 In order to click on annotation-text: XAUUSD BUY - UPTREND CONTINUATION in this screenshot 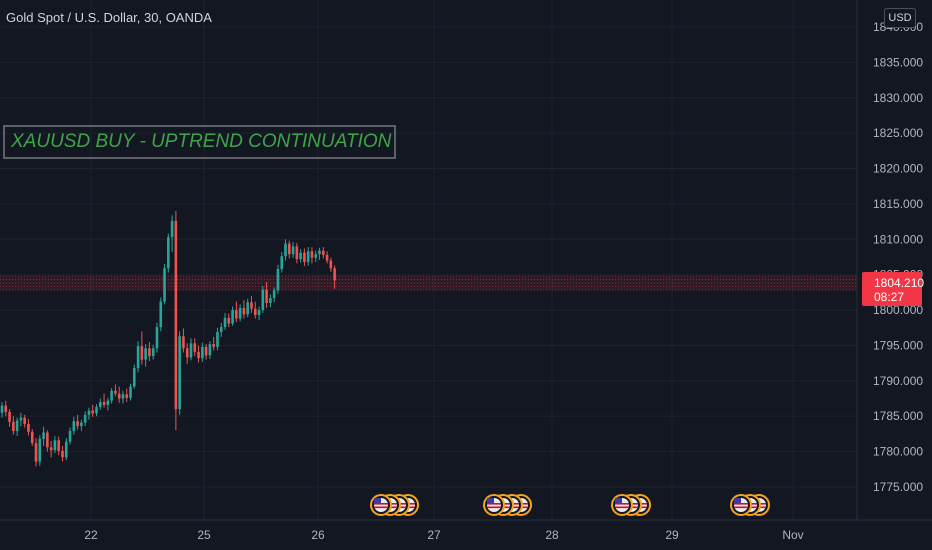, I will do `click(199, 142)`.